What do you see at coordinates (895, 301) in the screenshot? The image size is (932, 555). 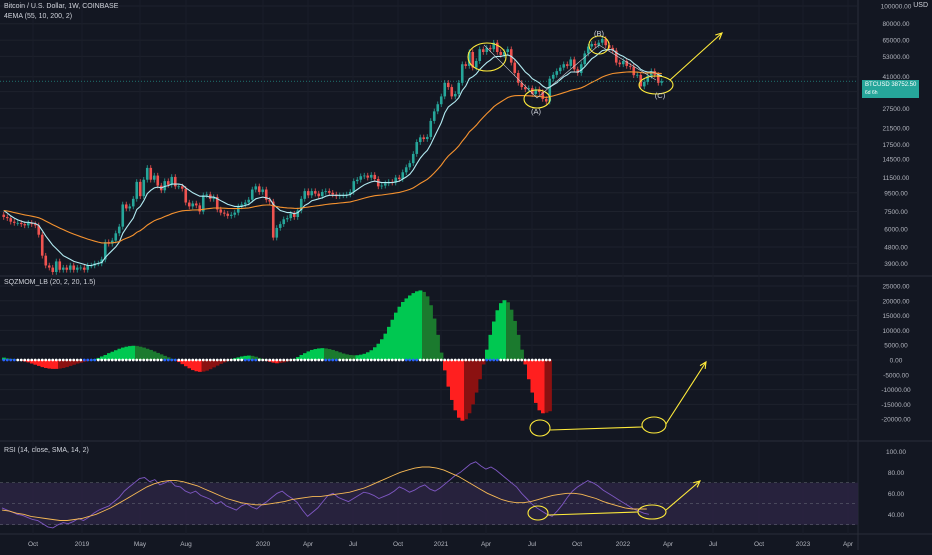 I see `sqz-tick-label: 20000.00` at bounding box center [895, 301].